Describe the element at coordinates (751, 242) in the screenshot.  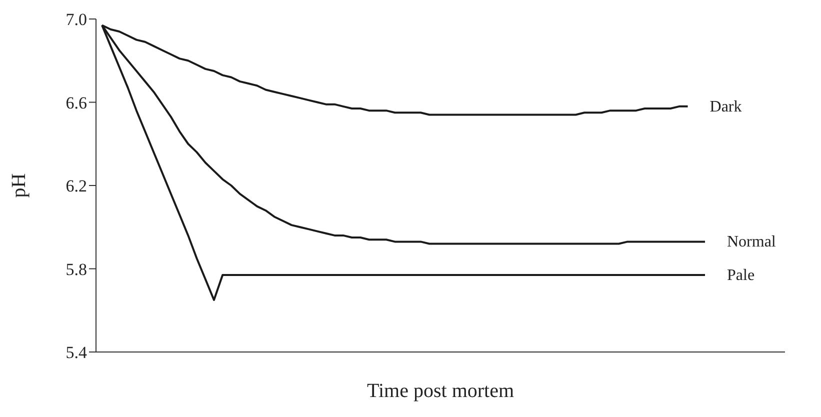
I see `series-label: Normal` at that location.